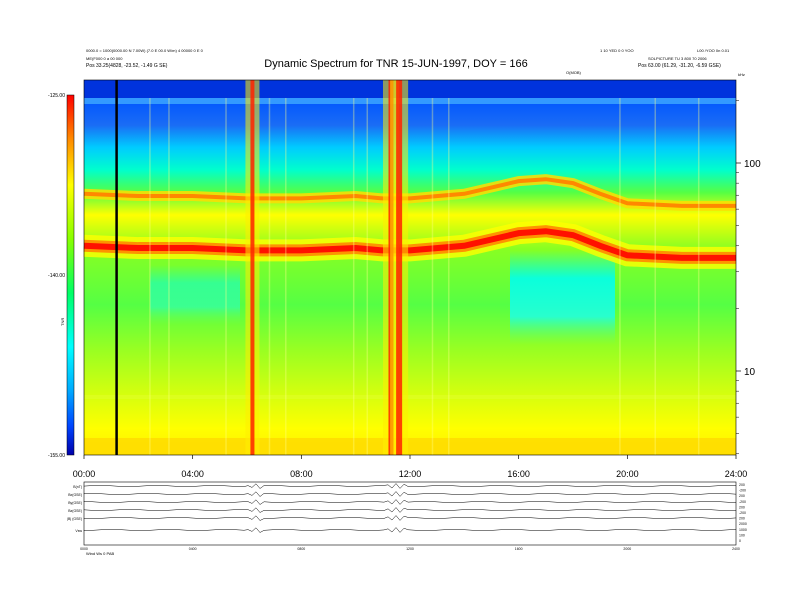 The image size is (792, 612). I want to click on colorbar-label: TNR, so click(62, 322).